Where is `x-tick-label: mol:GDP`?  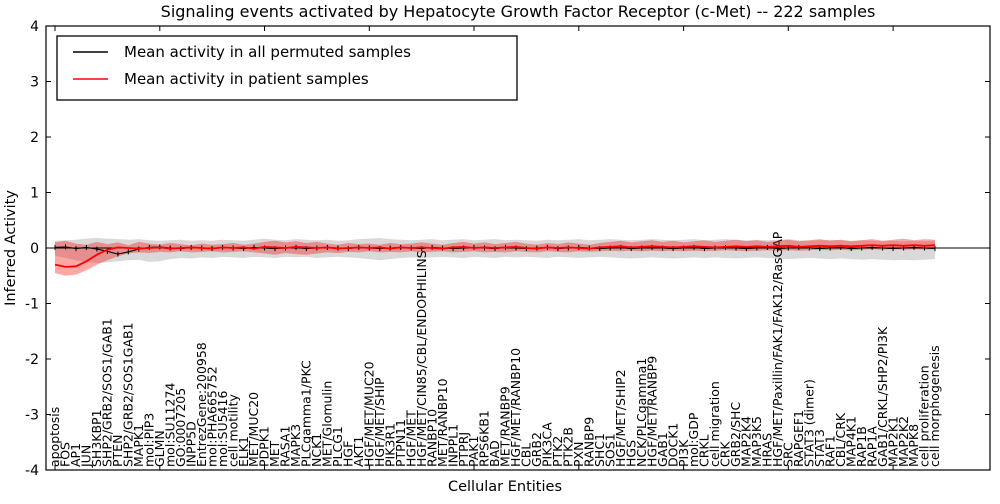
x-tick-label: mol:GDP is located at coordinates (693, 439).